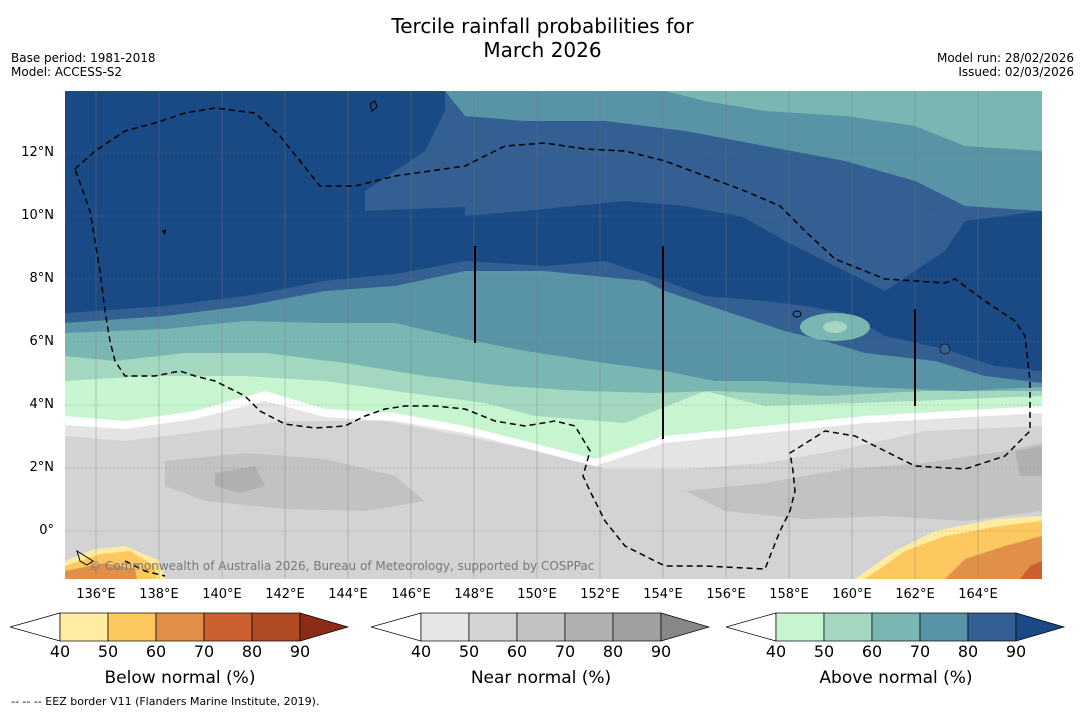  I want to click on colorbar-below-title: Below normal (%), so click(180, 678).